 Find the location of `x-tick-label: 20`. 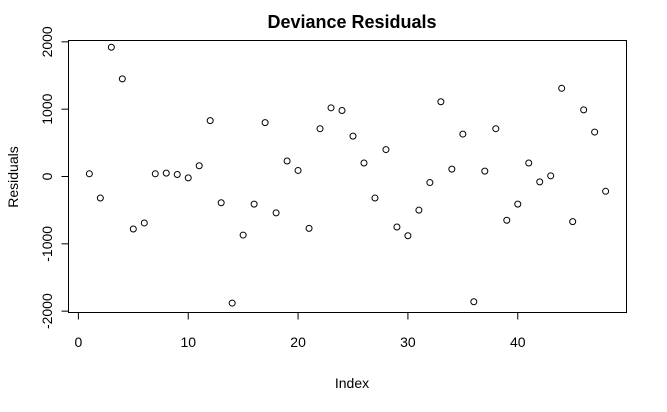

x-tick-label: 20 is located at coordinates (298, 342).